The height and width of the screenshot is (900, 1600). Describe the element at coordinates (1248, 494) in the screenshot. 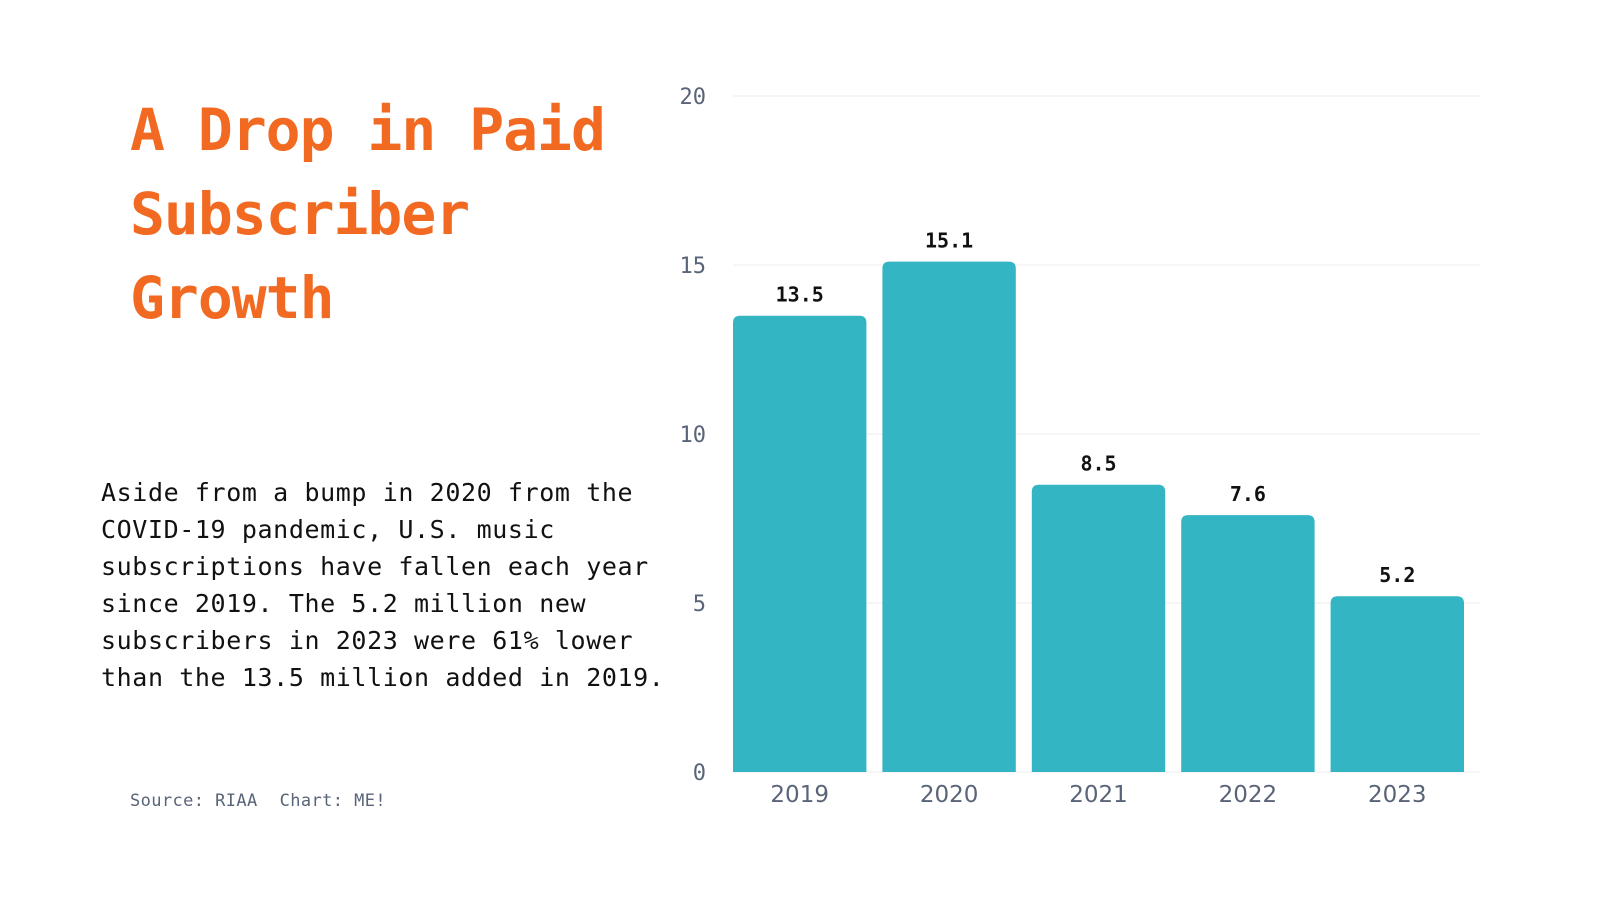

I see `value-label-2022: 7.6` at that location.